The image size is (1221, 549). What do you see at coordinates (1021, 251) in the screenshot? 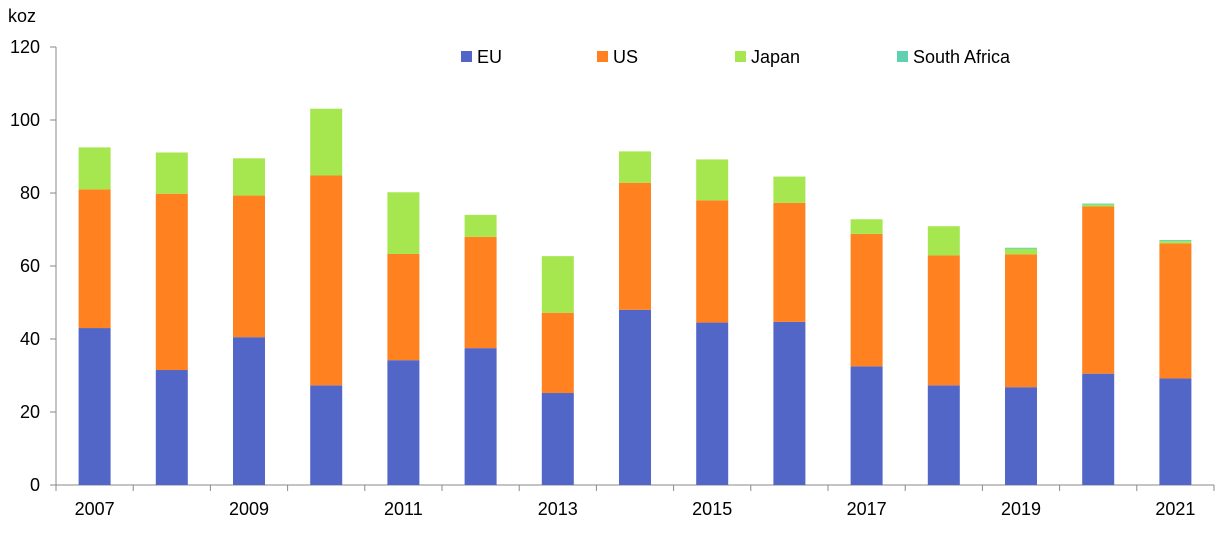
I see `bar-japan-2019` at bounding box center [1021, 251].